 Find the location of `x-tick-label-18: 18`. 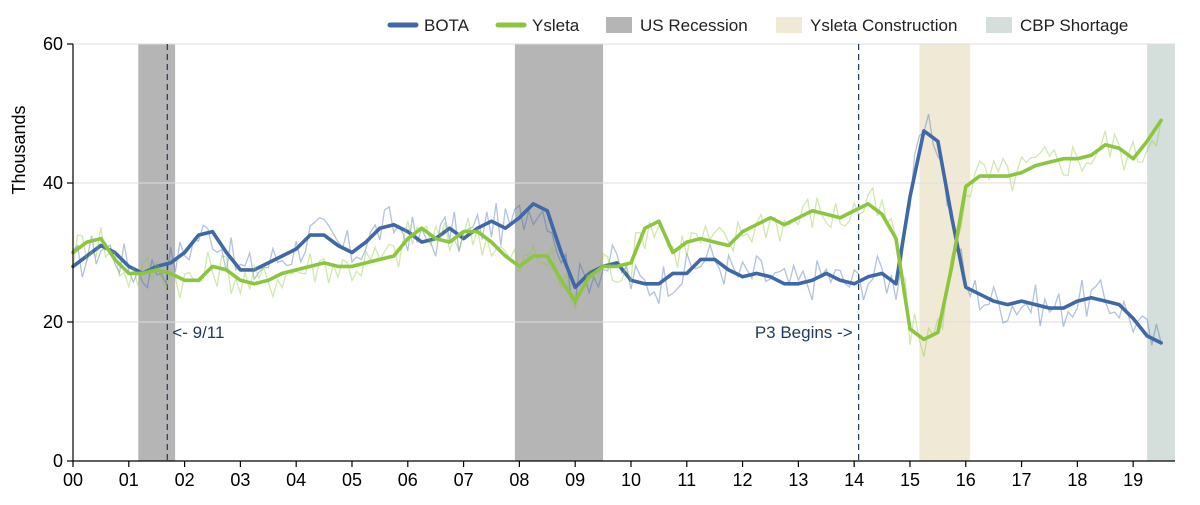

x-tick-label-18: 18 is located at coordinates (1077, 480).